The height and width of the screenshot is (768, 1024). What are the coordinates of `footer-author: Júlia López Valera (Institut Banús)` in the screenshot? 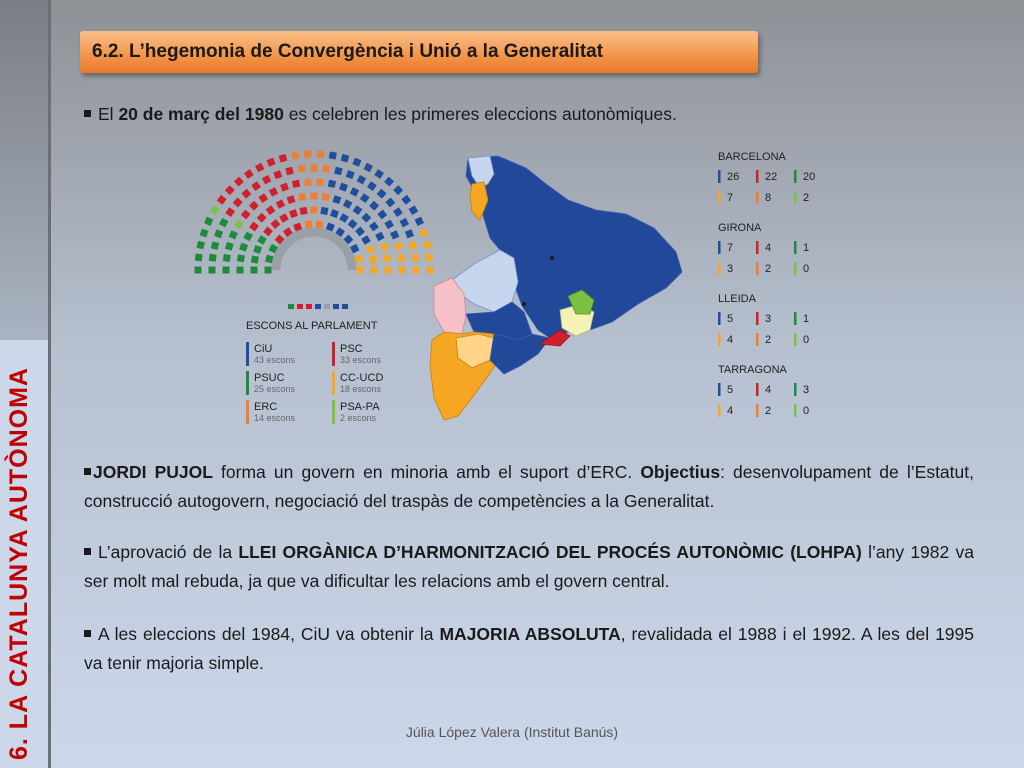 It's located at (512, 732).